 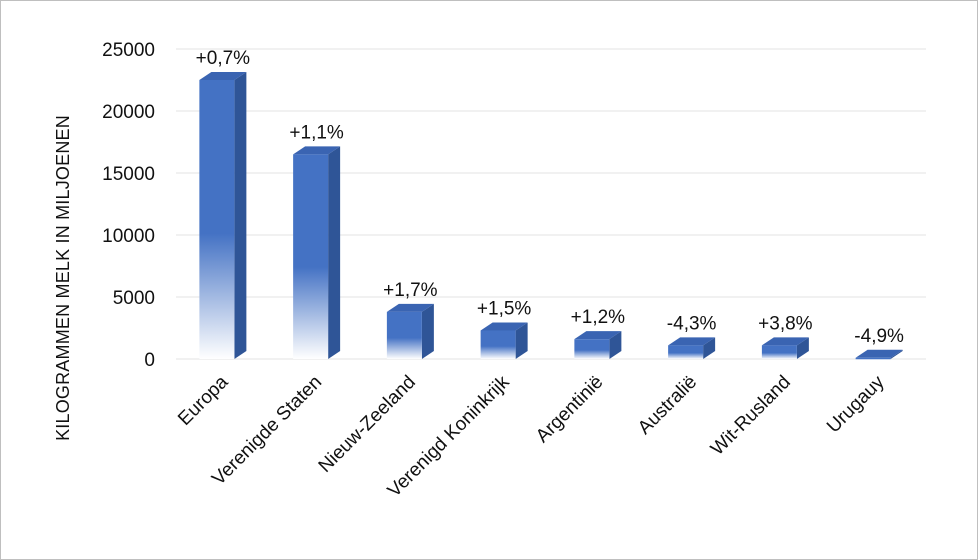 I want to click on data-label: +1,7%, so click(x=410, y=290).